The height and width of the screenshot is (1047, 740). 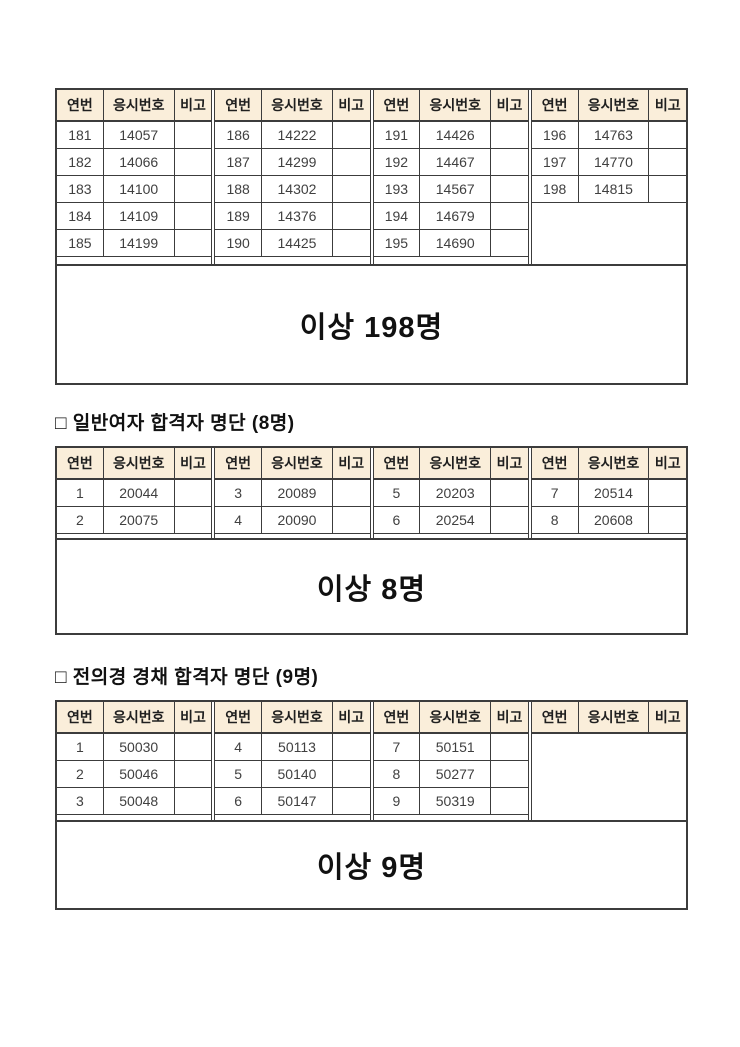 What do you see at coordinates (608, 161) in the screenshot?
I see `table-row: 197 14770` at bounding box center [608, 161].